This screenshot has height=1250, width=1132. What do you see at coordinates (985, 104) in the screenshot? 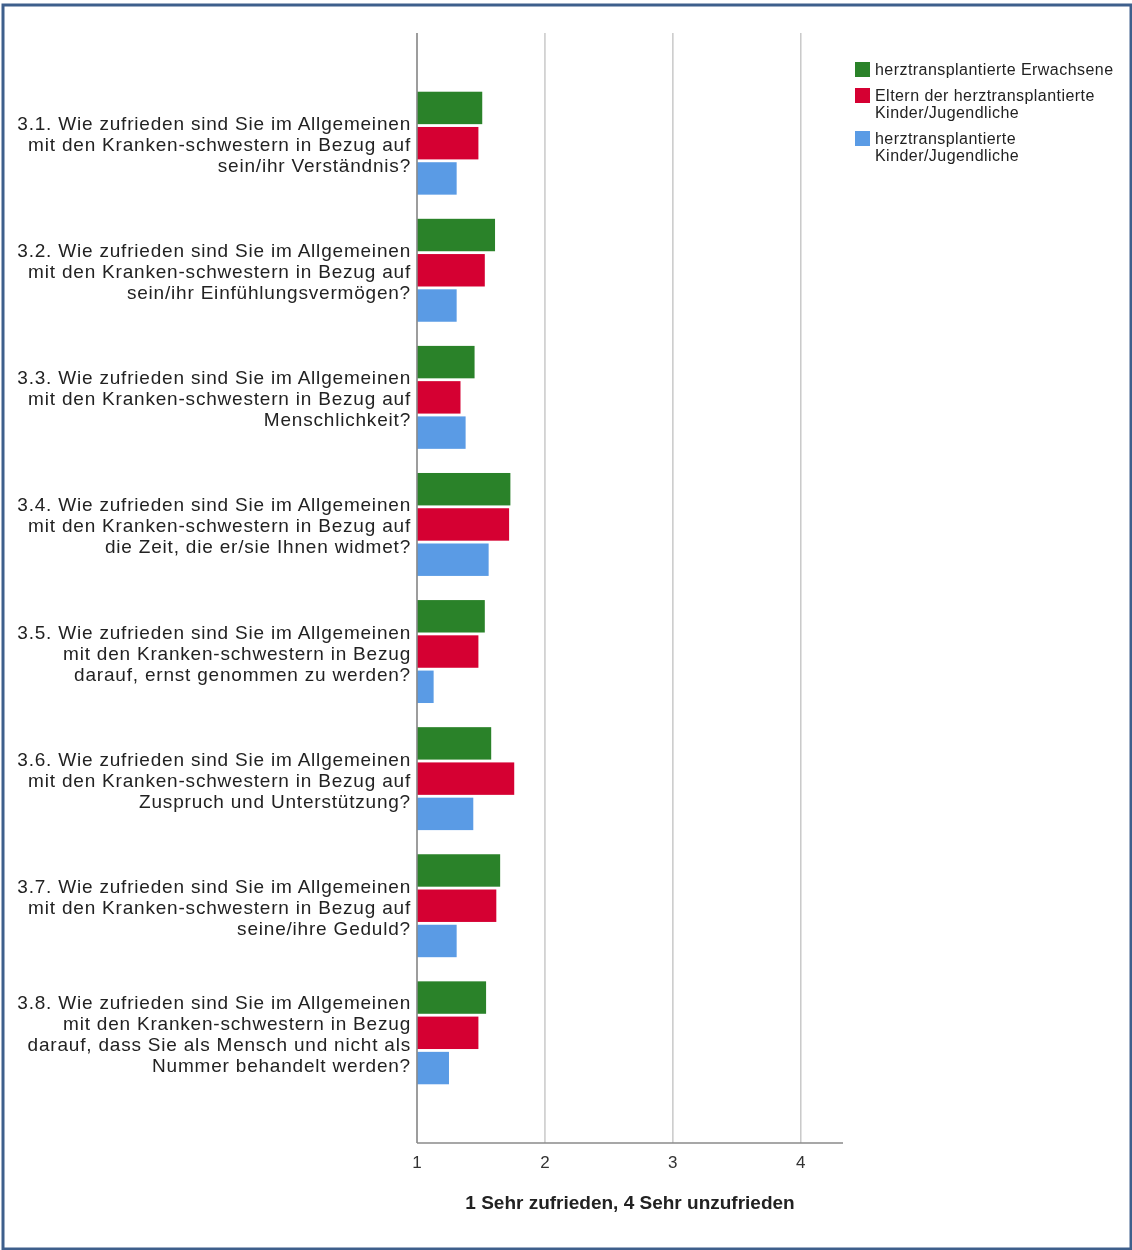
I see `legend-label: Eltern der herztransplantierte Kinder/Jugendliche` at bounding box center [985, 104].